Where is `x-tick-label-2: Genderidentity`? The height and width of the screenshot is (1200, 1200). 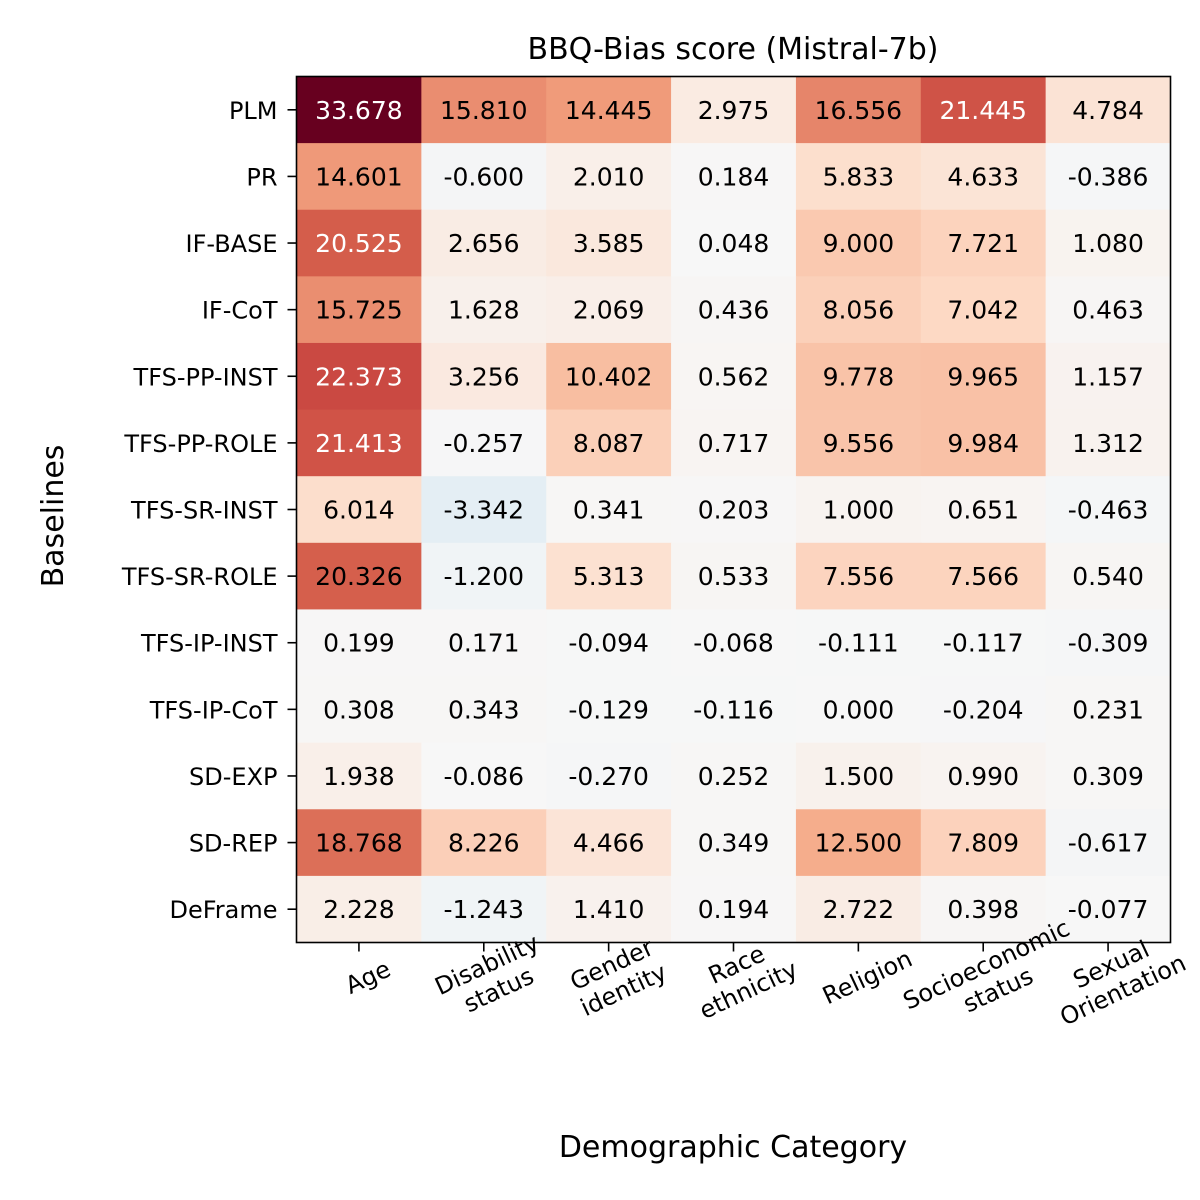
x-tick-label-2: Genderidentity is located at coordinates (617, 977).